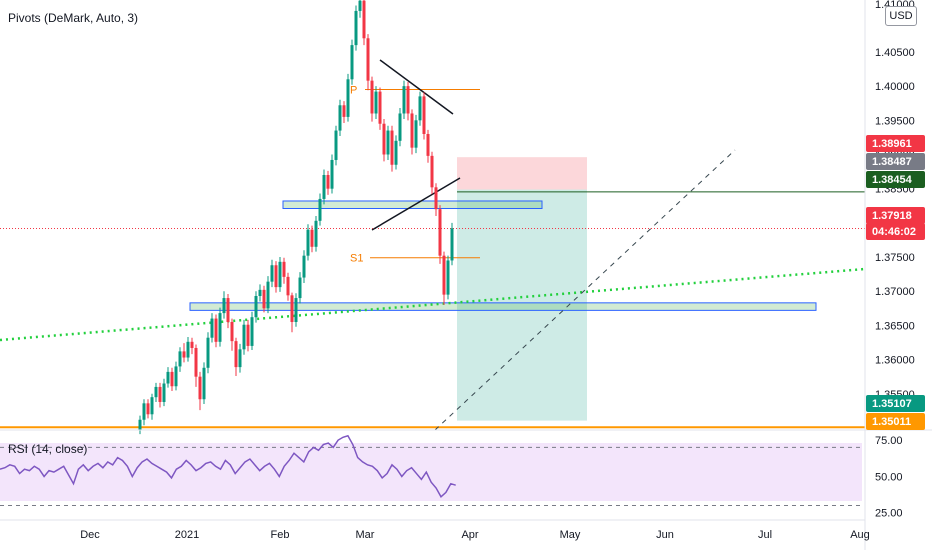  What do you see at coordinates (891, 422) in the screenshot?
I see `price-tag-label: 1.35011` at bounding box center [891, 422].